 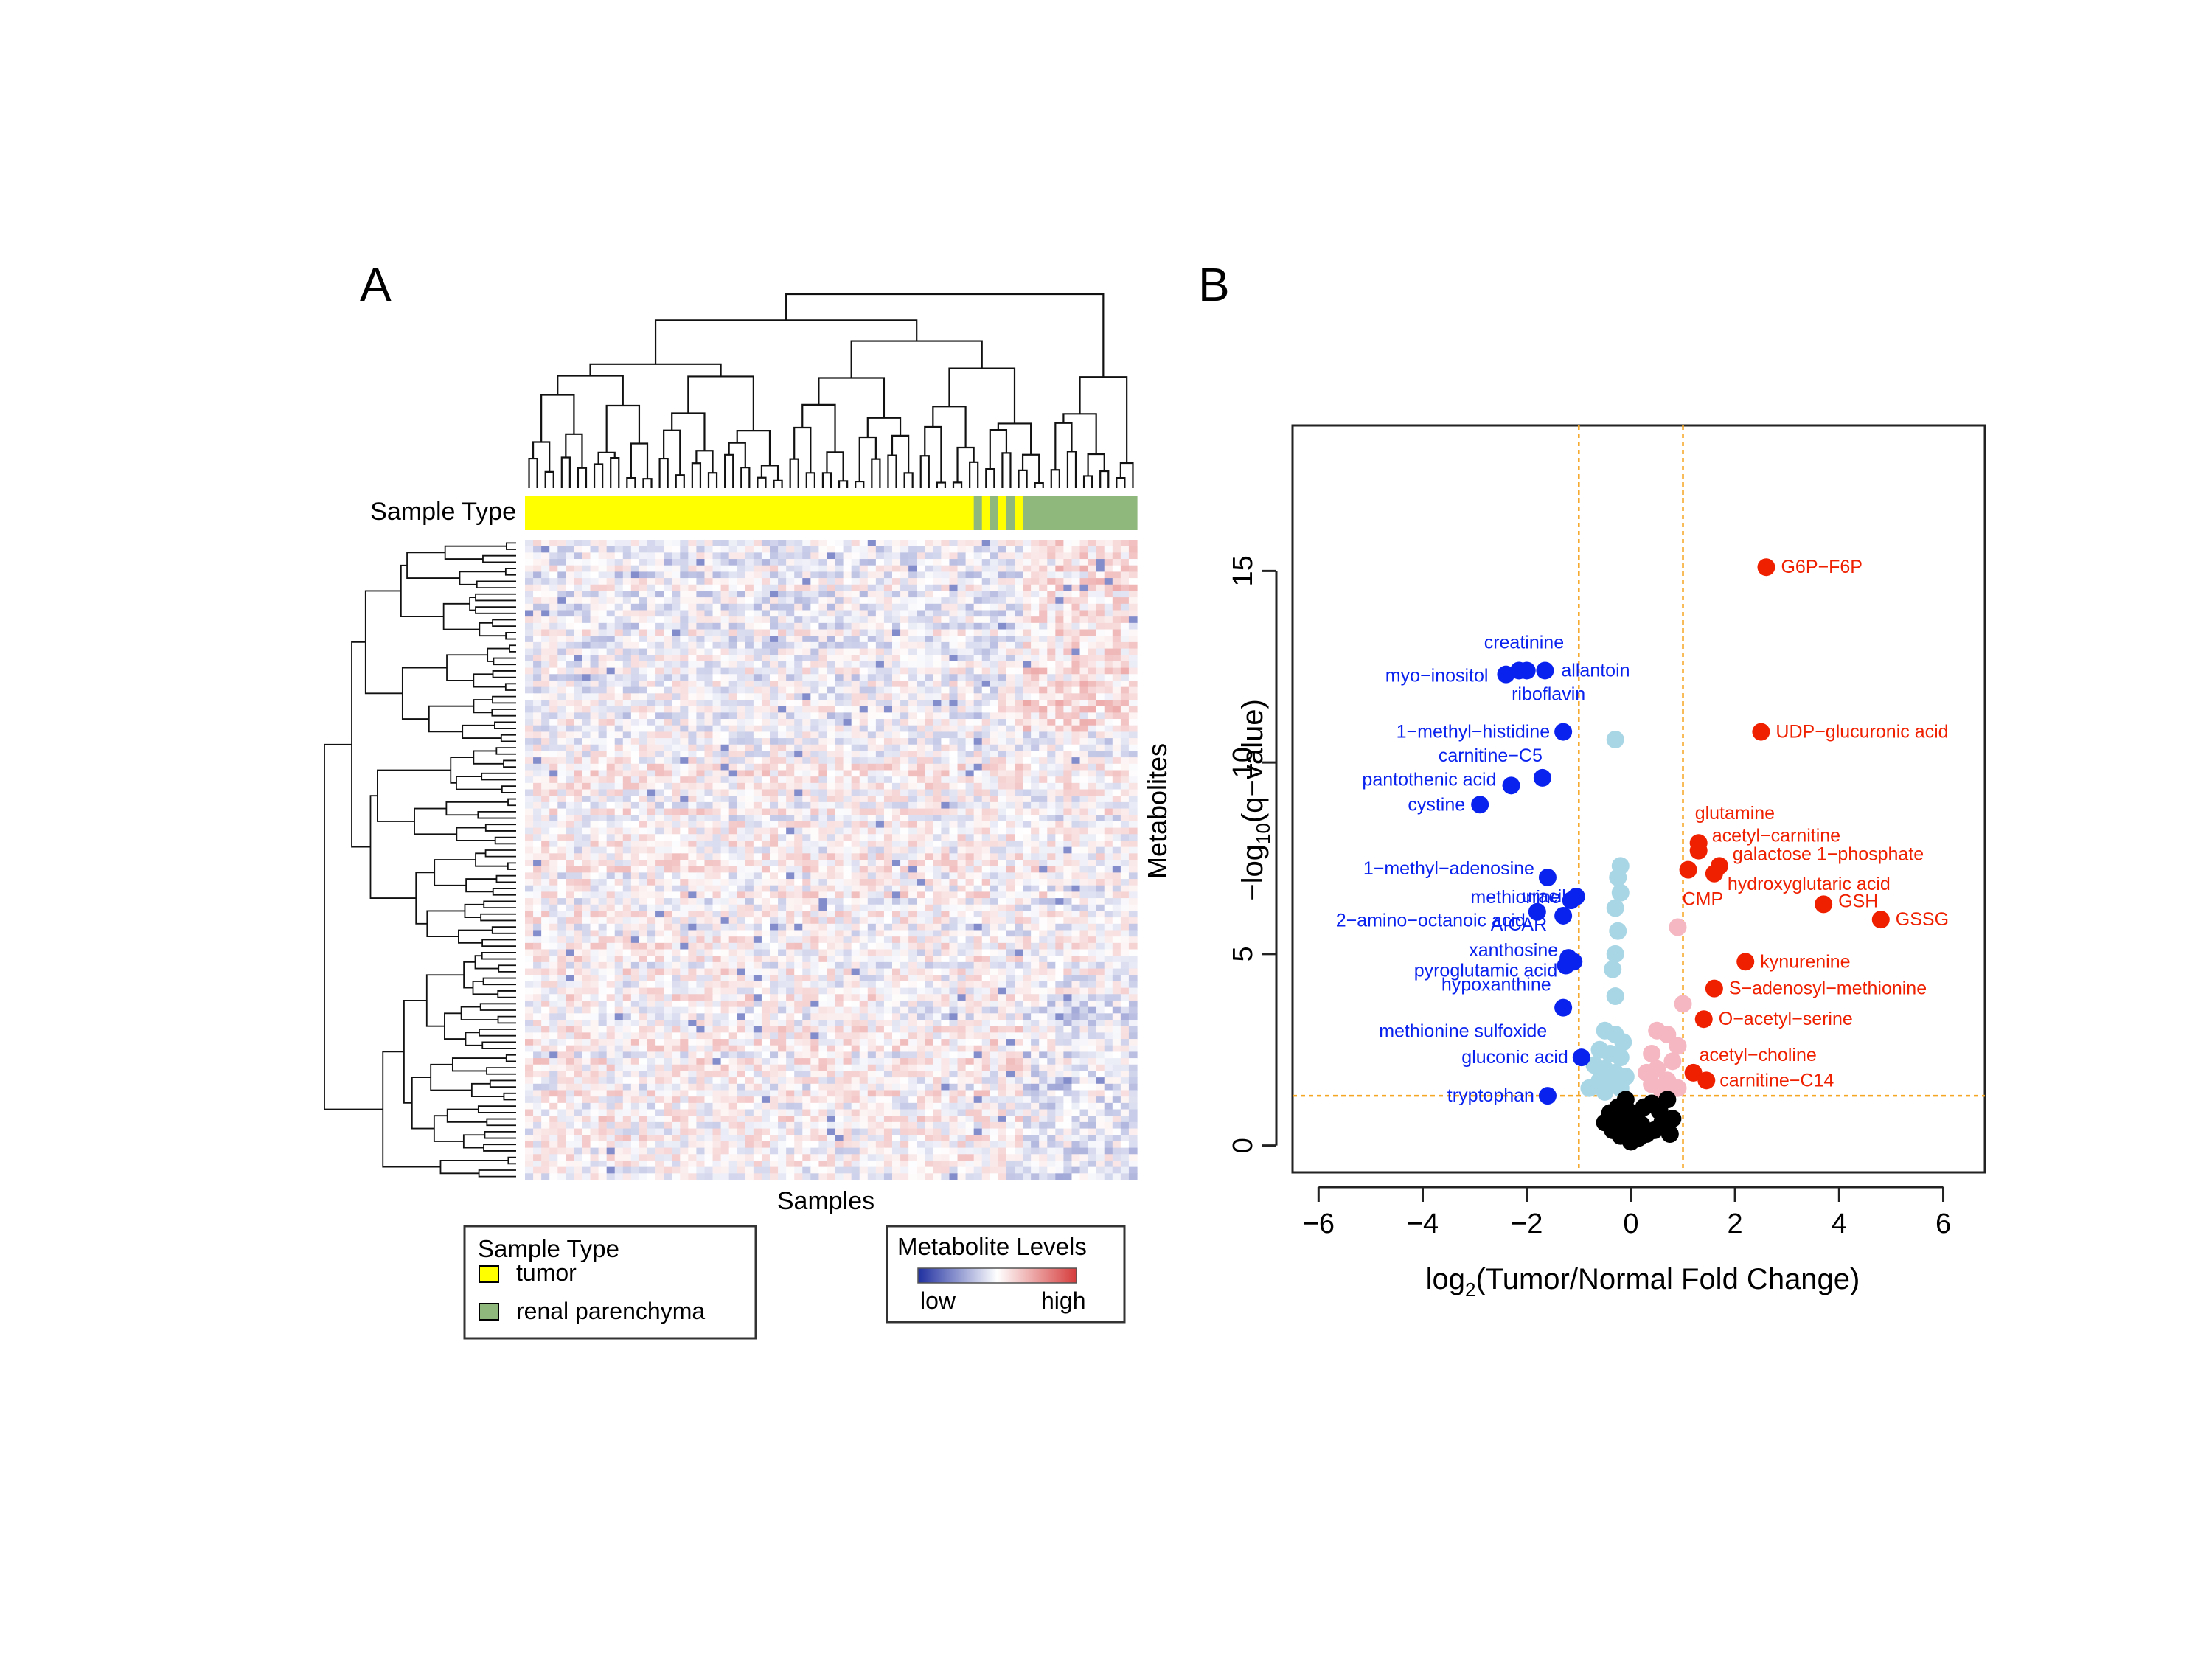 I want to click on heatmap, so click(x=831, y=860).